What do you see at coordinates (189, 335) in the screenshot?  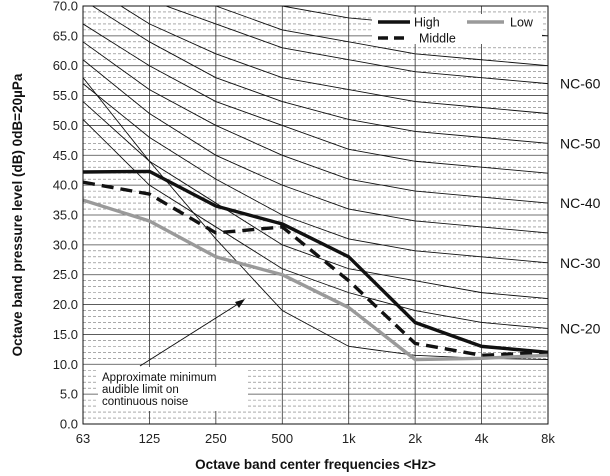 I see `annotation-arrow-line` at bounding box center [189, 335].